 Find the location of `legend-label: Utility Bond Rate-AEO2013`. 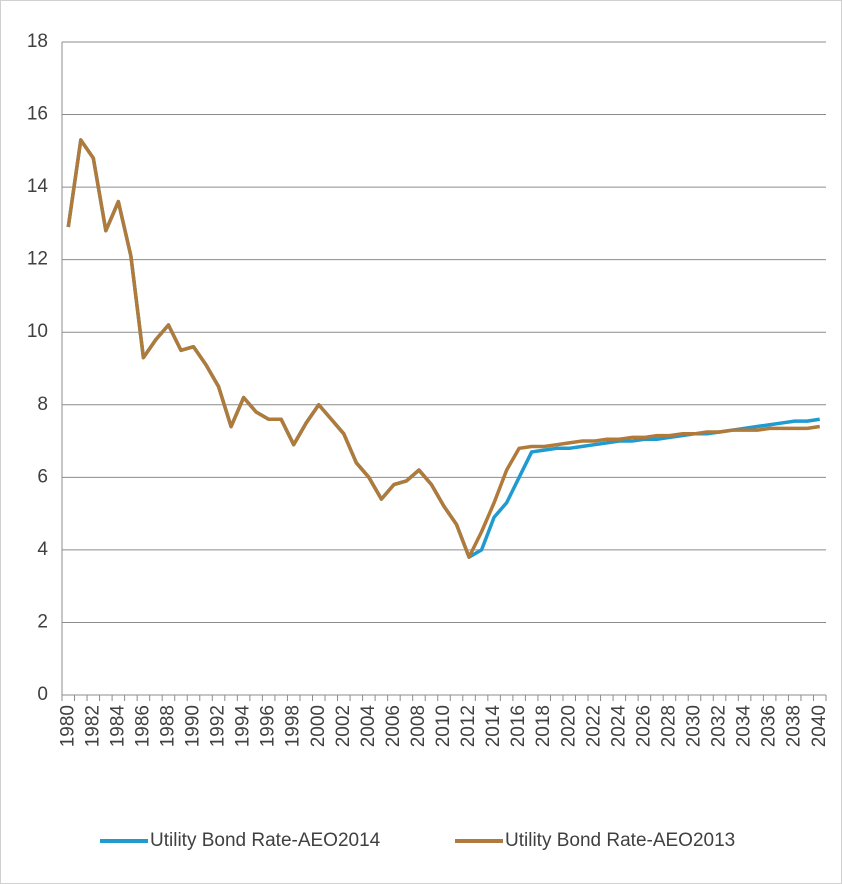

legend-label: Utility Bond Rate-AEO2013 is located at coordinates (620, 840).